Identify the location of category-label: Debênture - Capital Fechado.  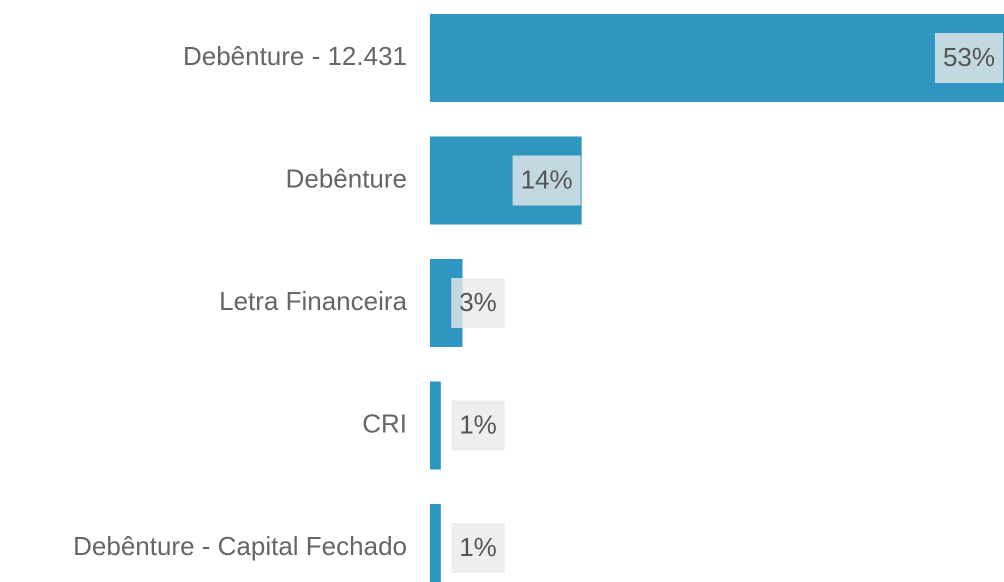
(240, 546).